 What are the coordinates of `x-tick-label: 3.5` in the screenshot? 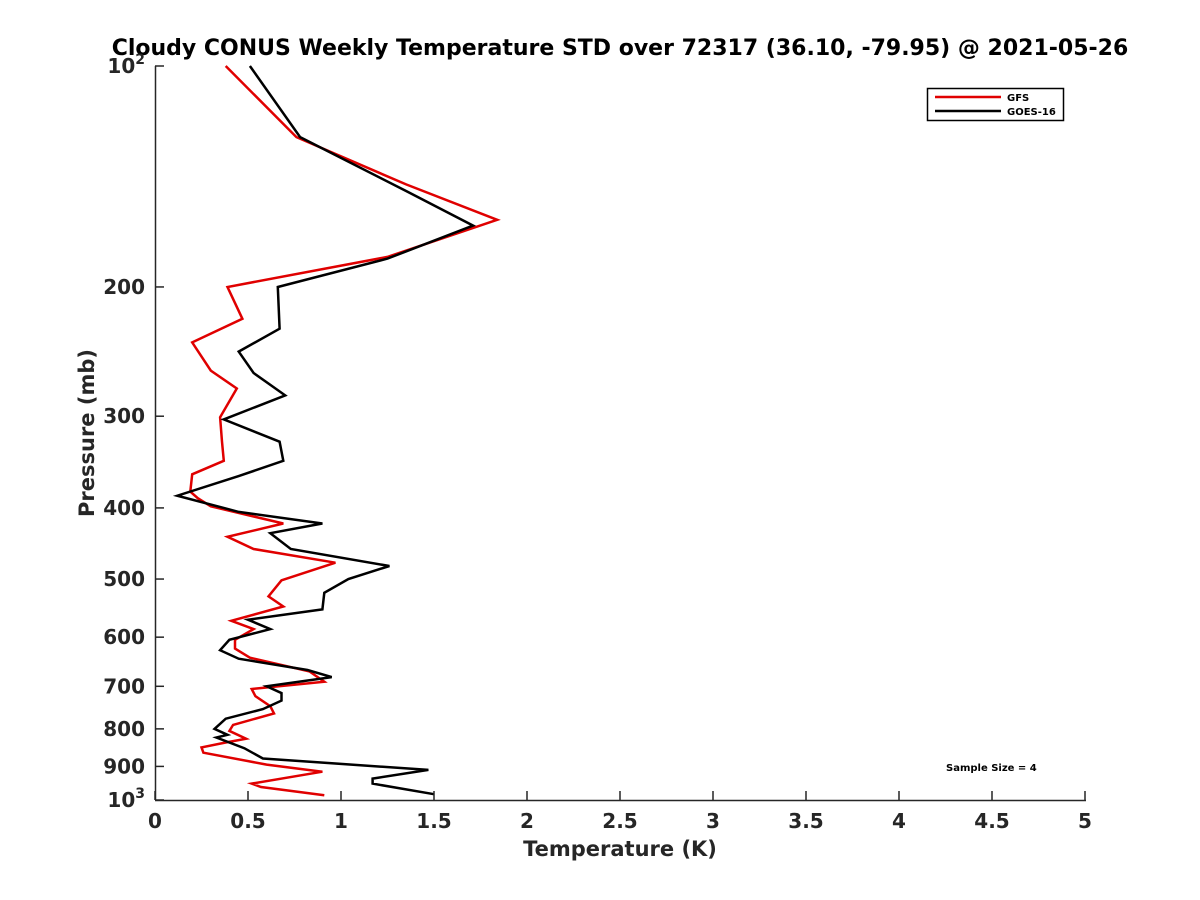 It's located at (805, 821).